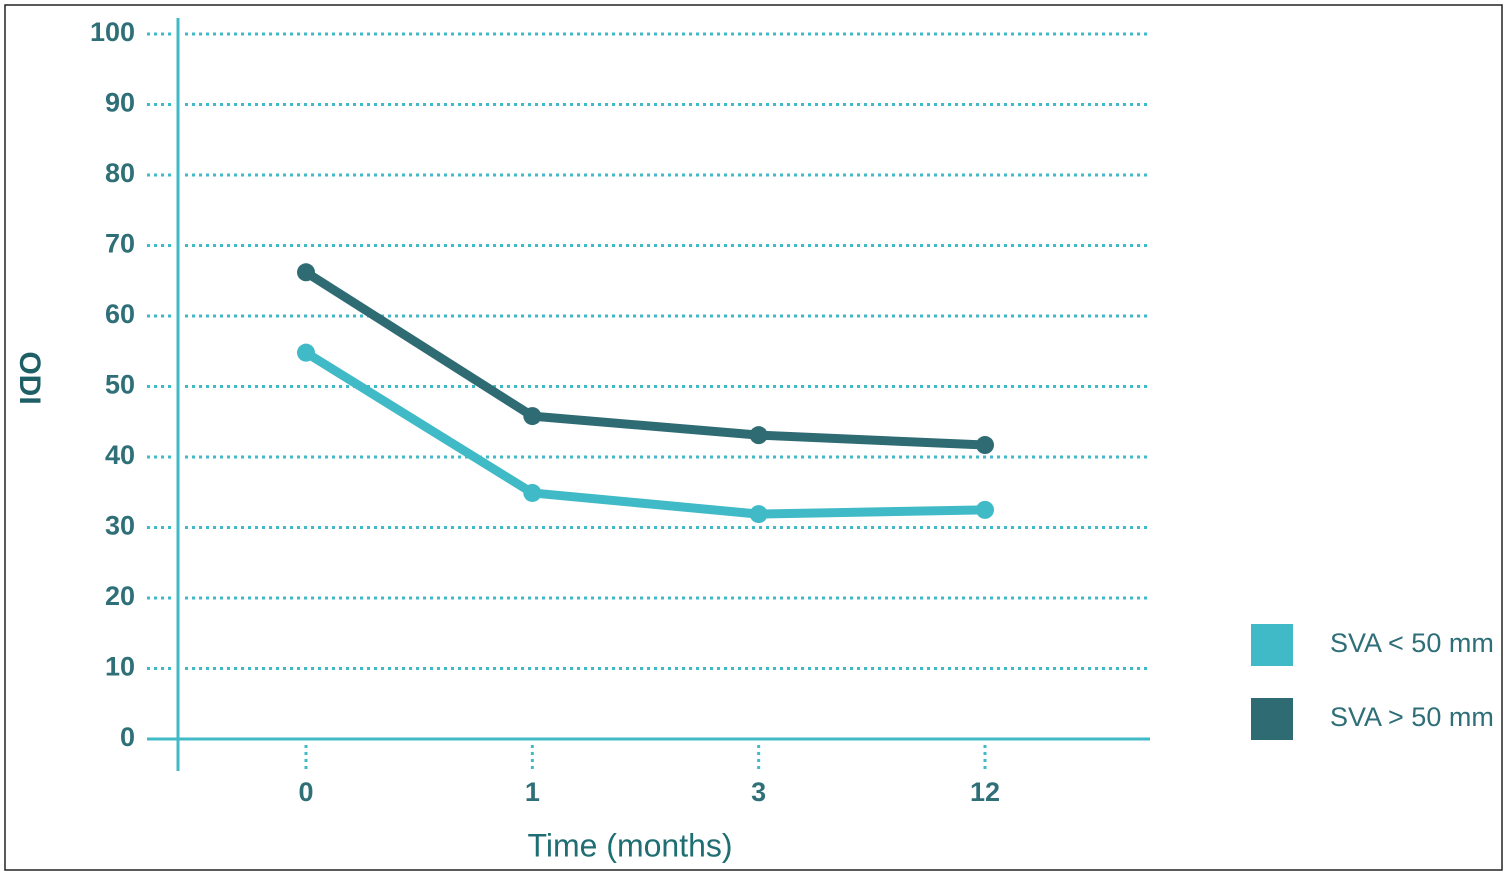 Image resolution: width=1508 pixels, height=875 pixels. I want to click on y-tick-label: 70, so click(120, 244).